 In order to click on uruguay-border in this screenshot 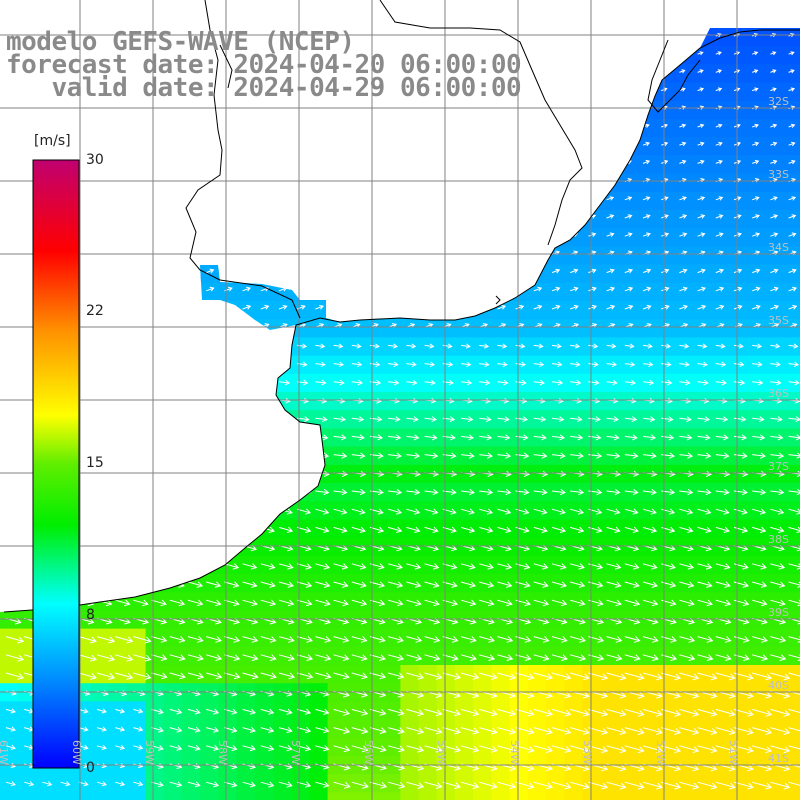, I will do `click(481, 123)`.